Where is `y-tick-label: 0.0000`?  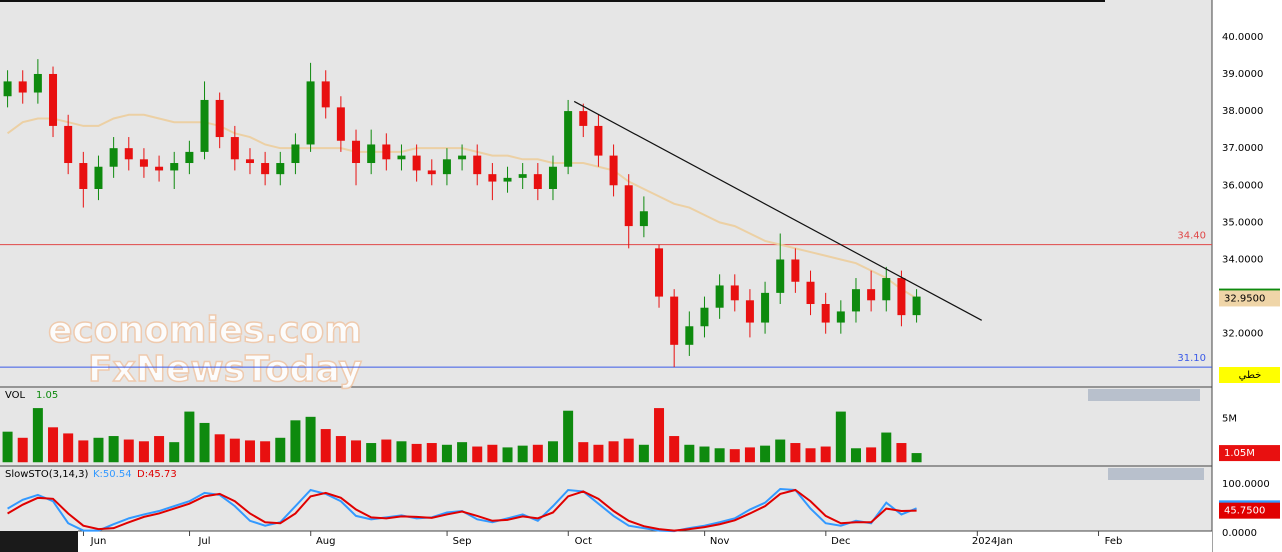
y-tick-label: 0.0000 is located at coordinates (1239, 533).